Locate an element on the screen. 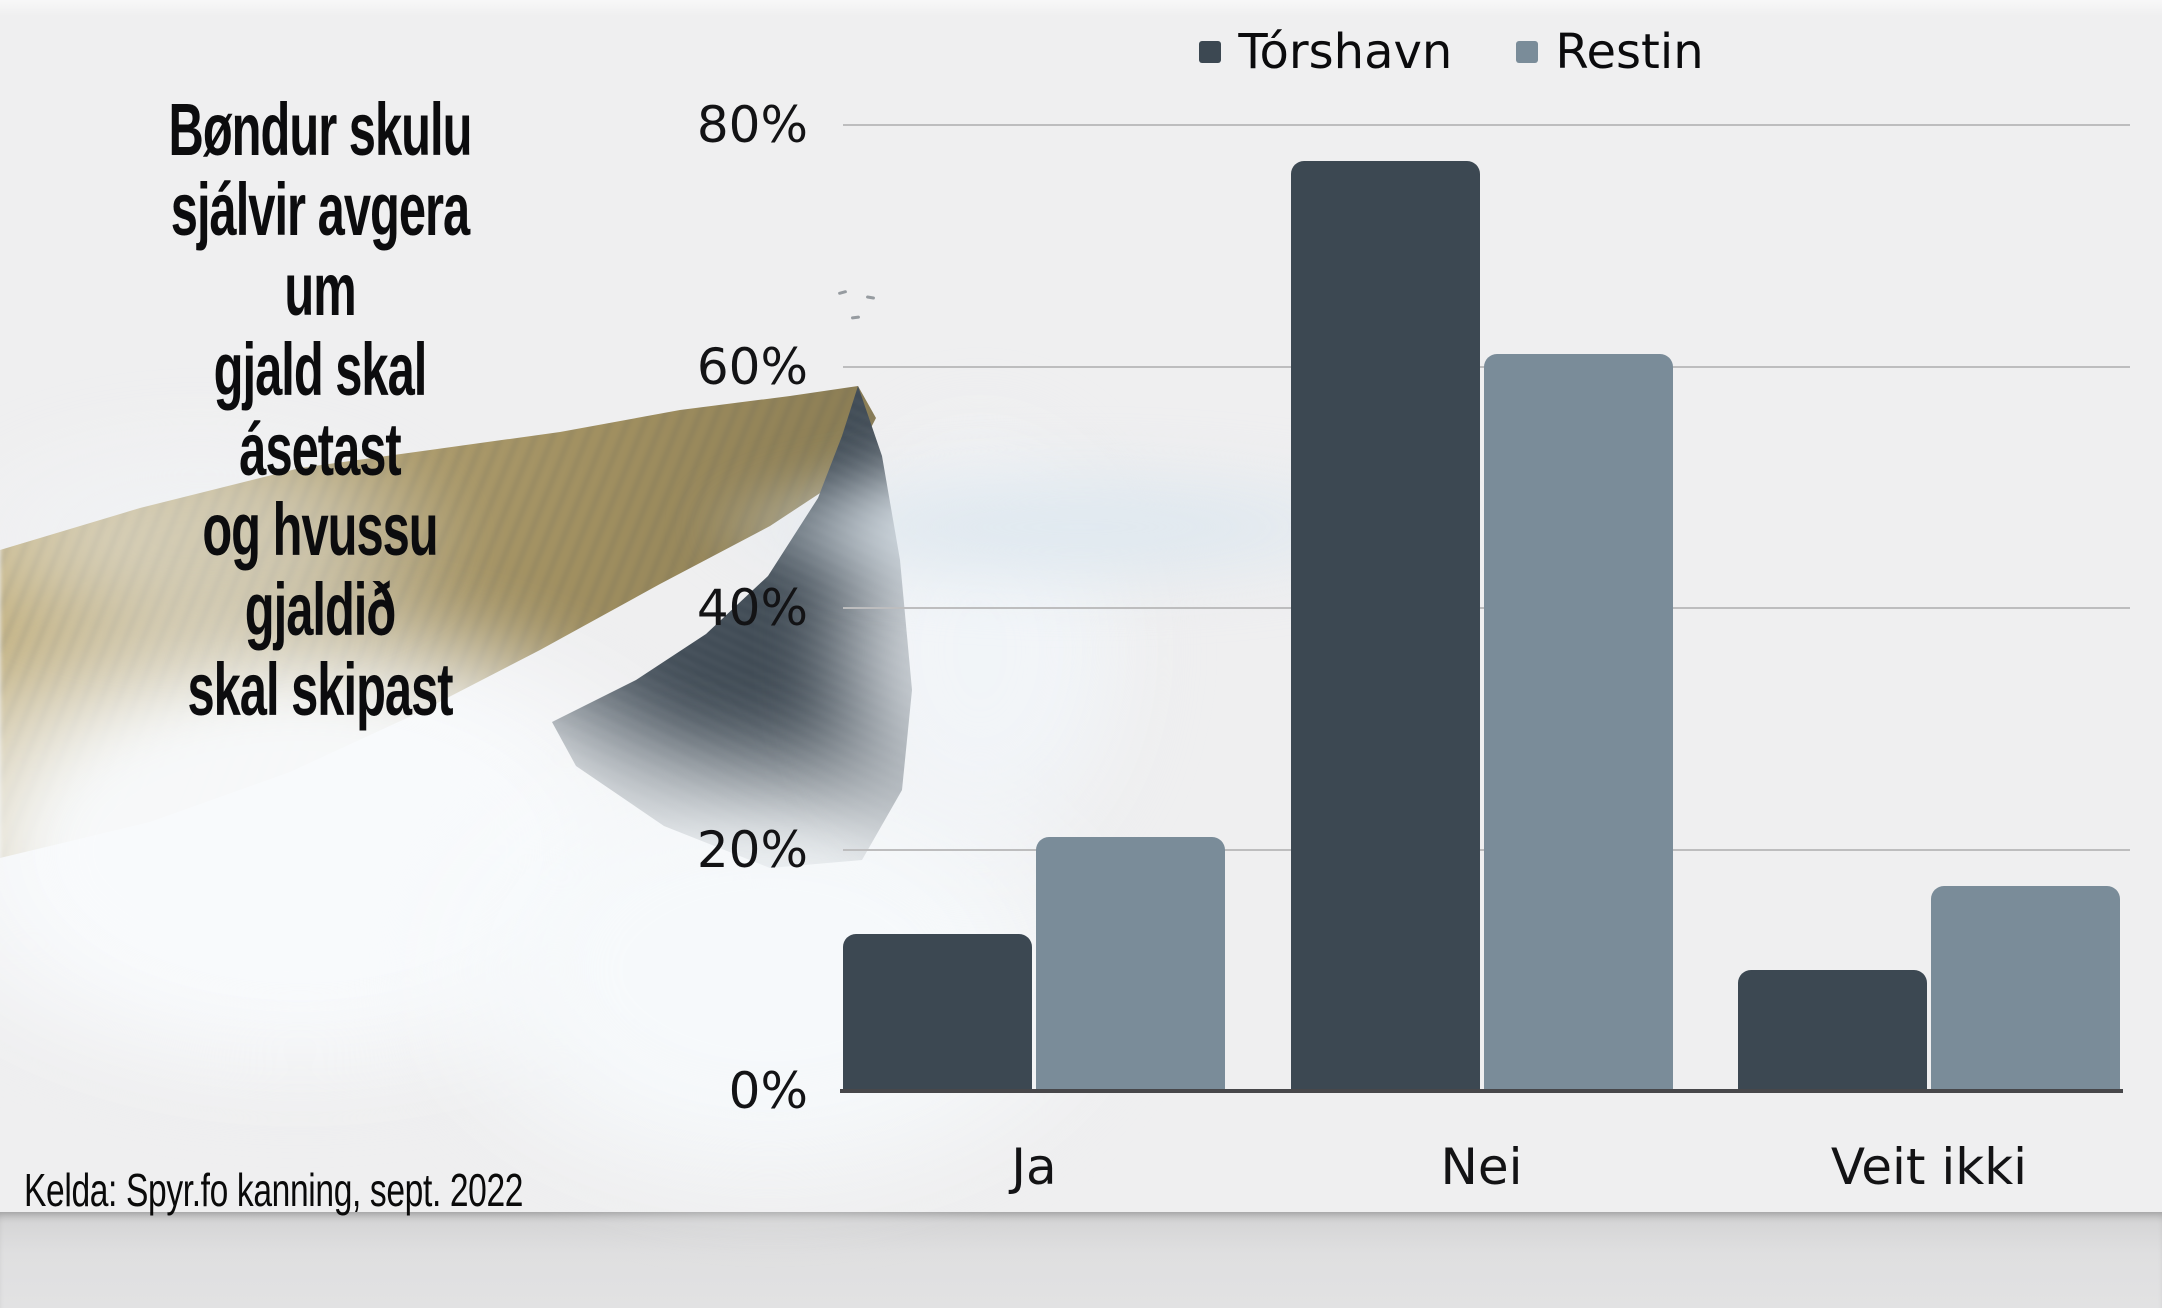 The width and height of the screenshot is (2162, 1308). y-tick-label-20: 20% is located at coordinates (752, 849).